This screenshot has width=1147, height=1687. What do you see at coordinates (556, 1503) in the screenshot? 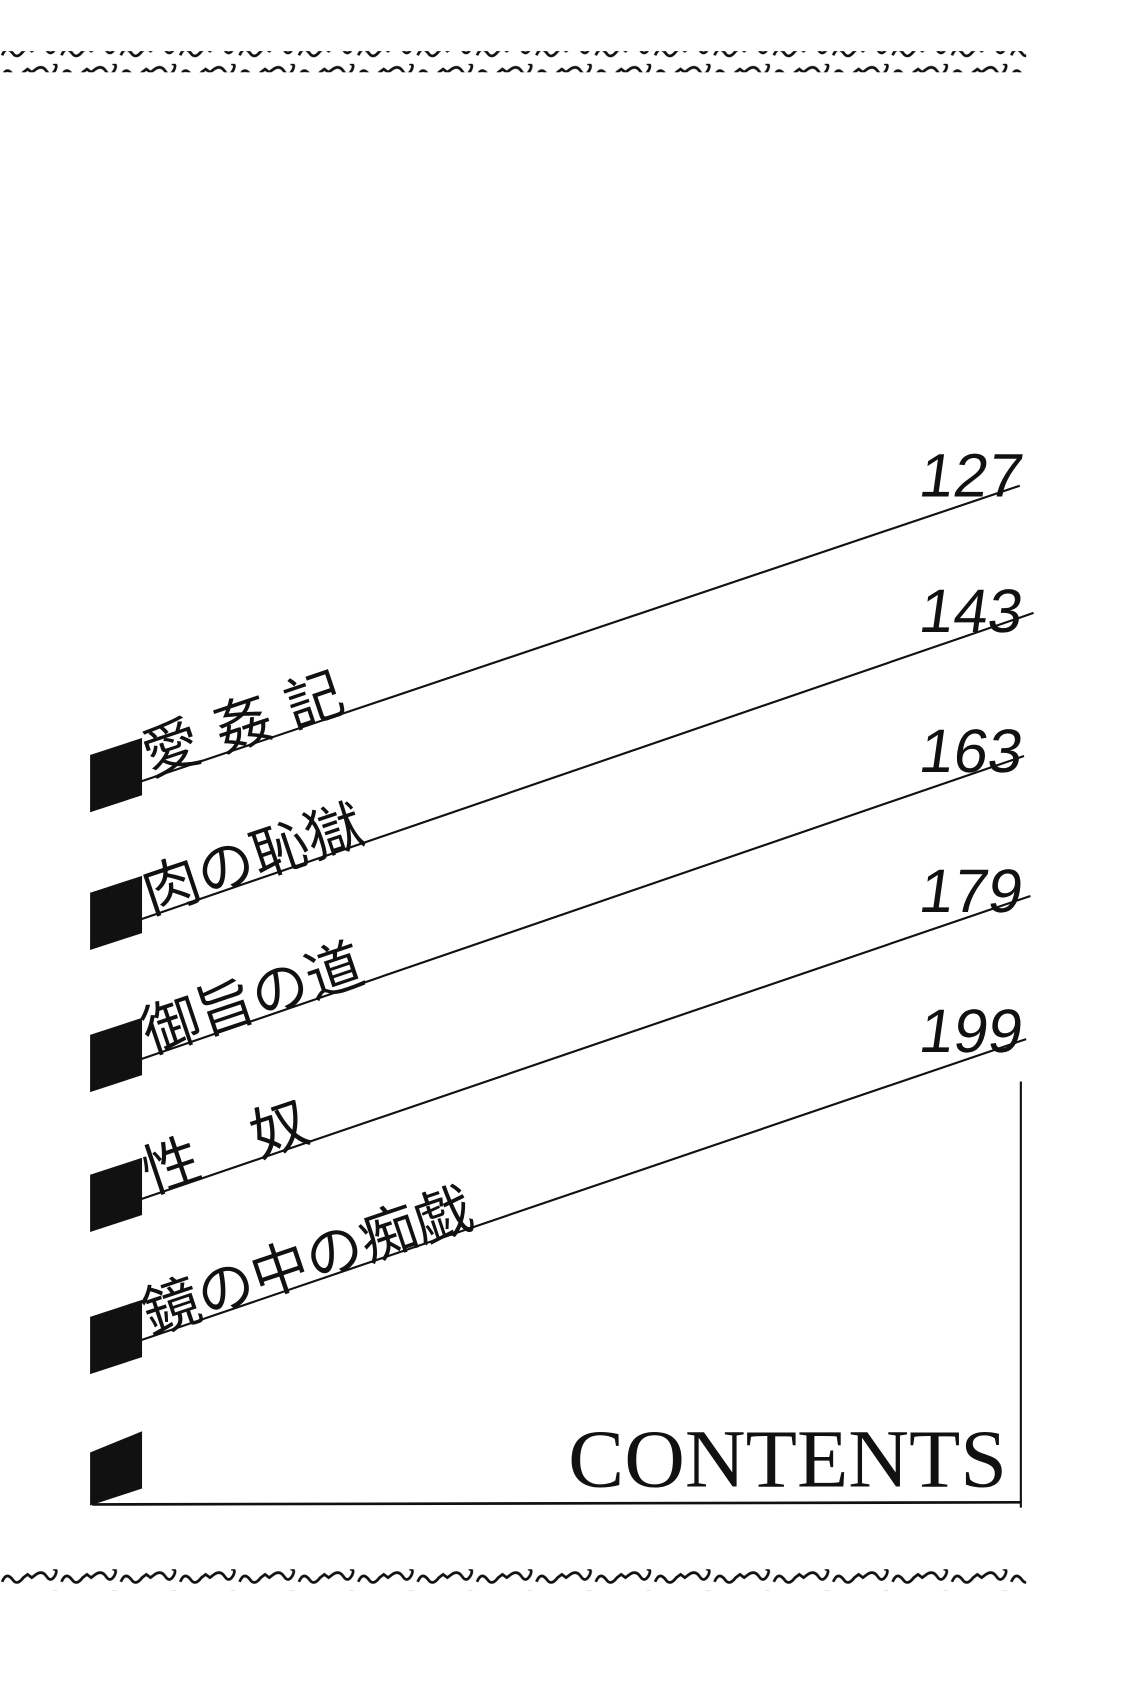
I see `frame-bottom-line` at bounding box center [556, 1503].